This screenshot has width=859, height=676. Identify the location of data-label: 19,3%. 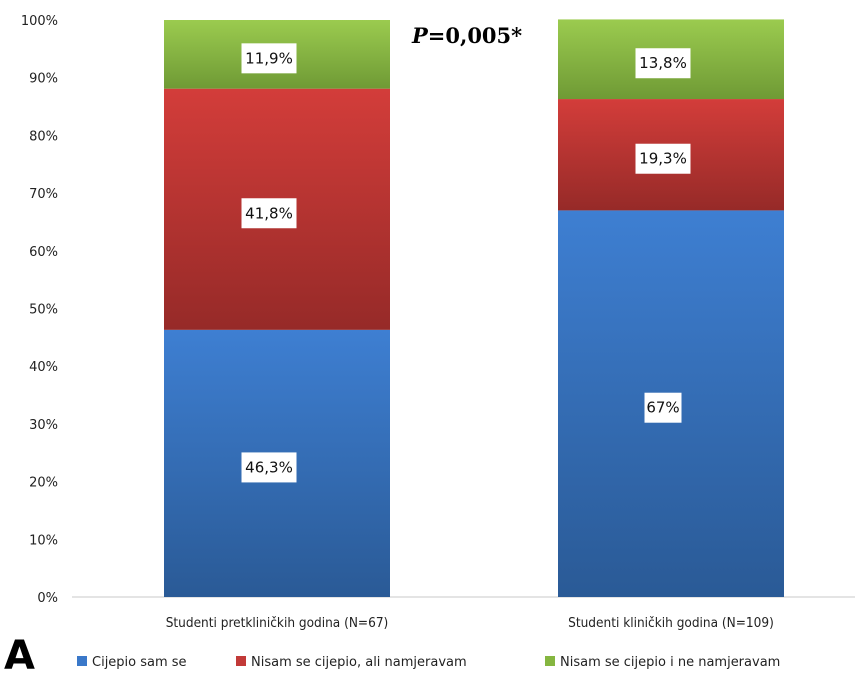
(663, 159).